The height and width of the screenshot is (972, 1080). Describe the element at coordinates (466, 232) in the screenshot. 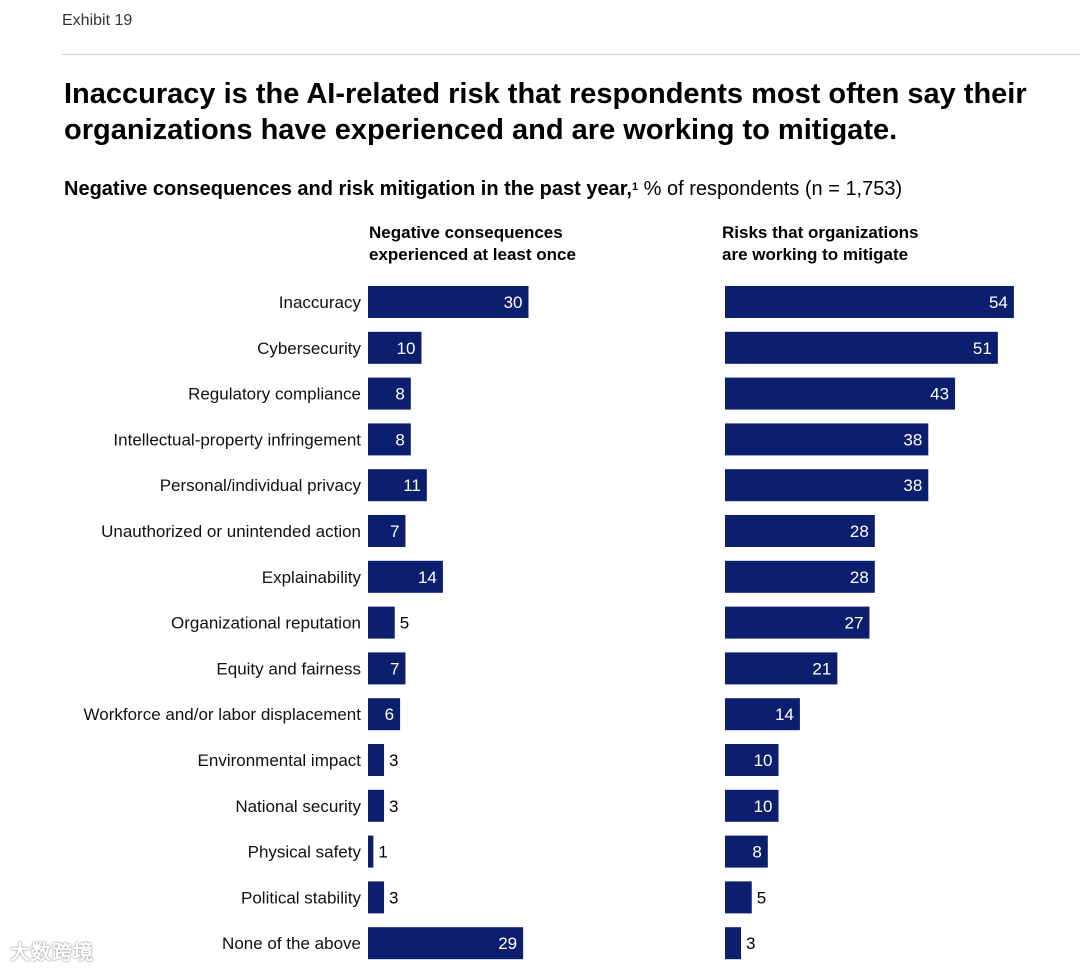

I see `column-header-line: Negative consequences` at that location.